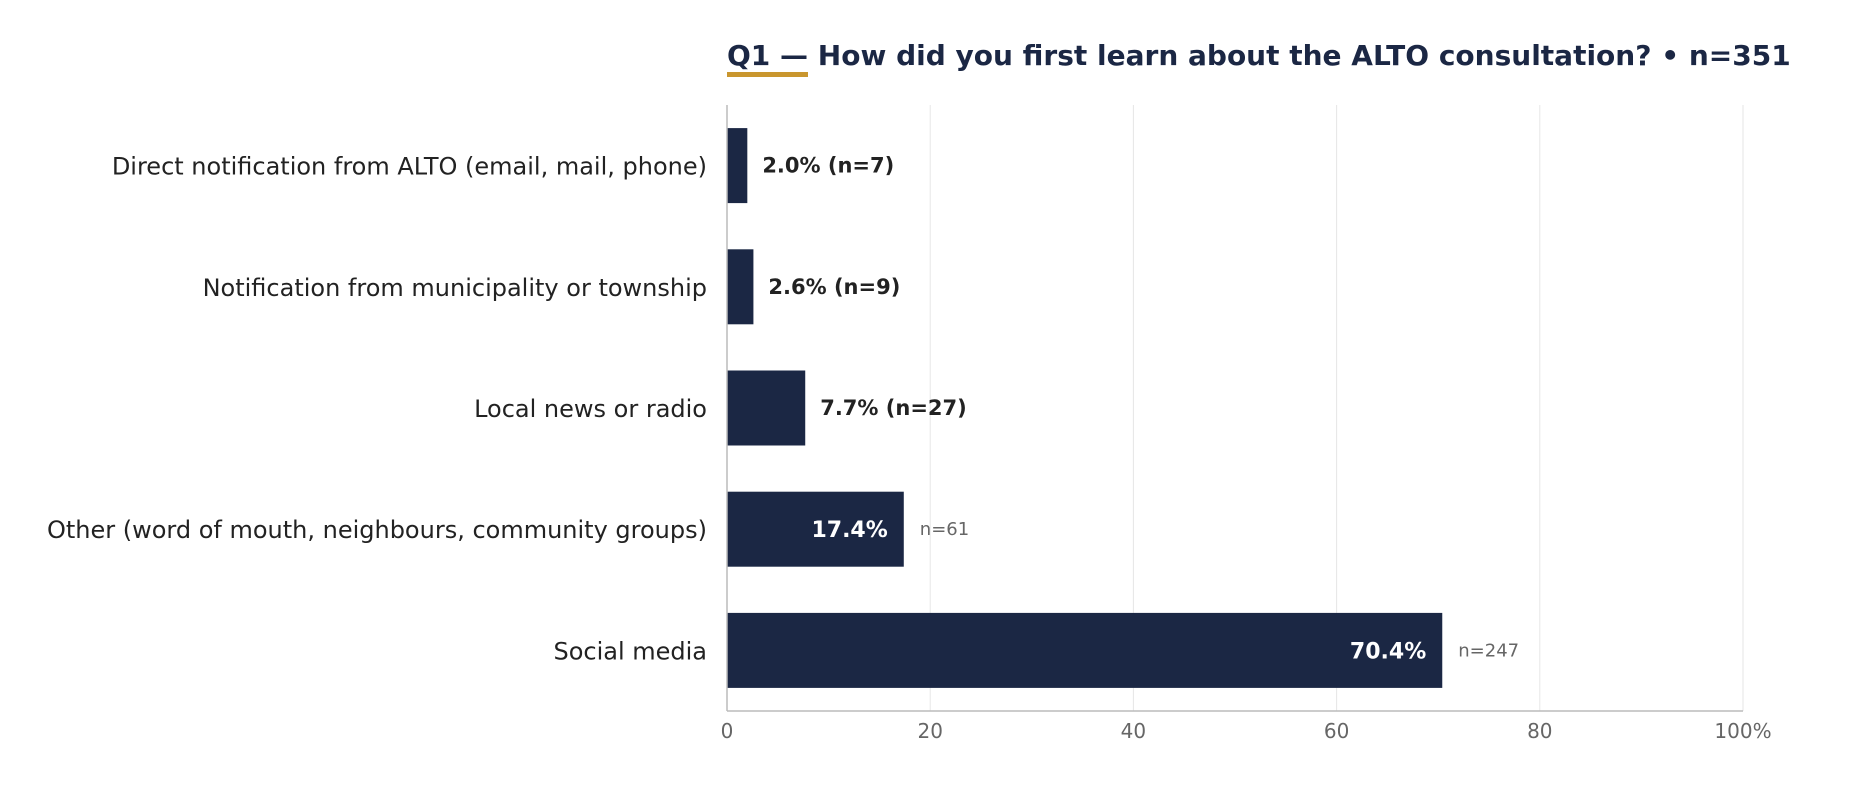 The height and width of the screenshot is (786, 1870). What do you see at coordinates (1742, 731) in the screenshot?
I see `x-tick-label-100: 100%` at bounding box center [1742, 731].